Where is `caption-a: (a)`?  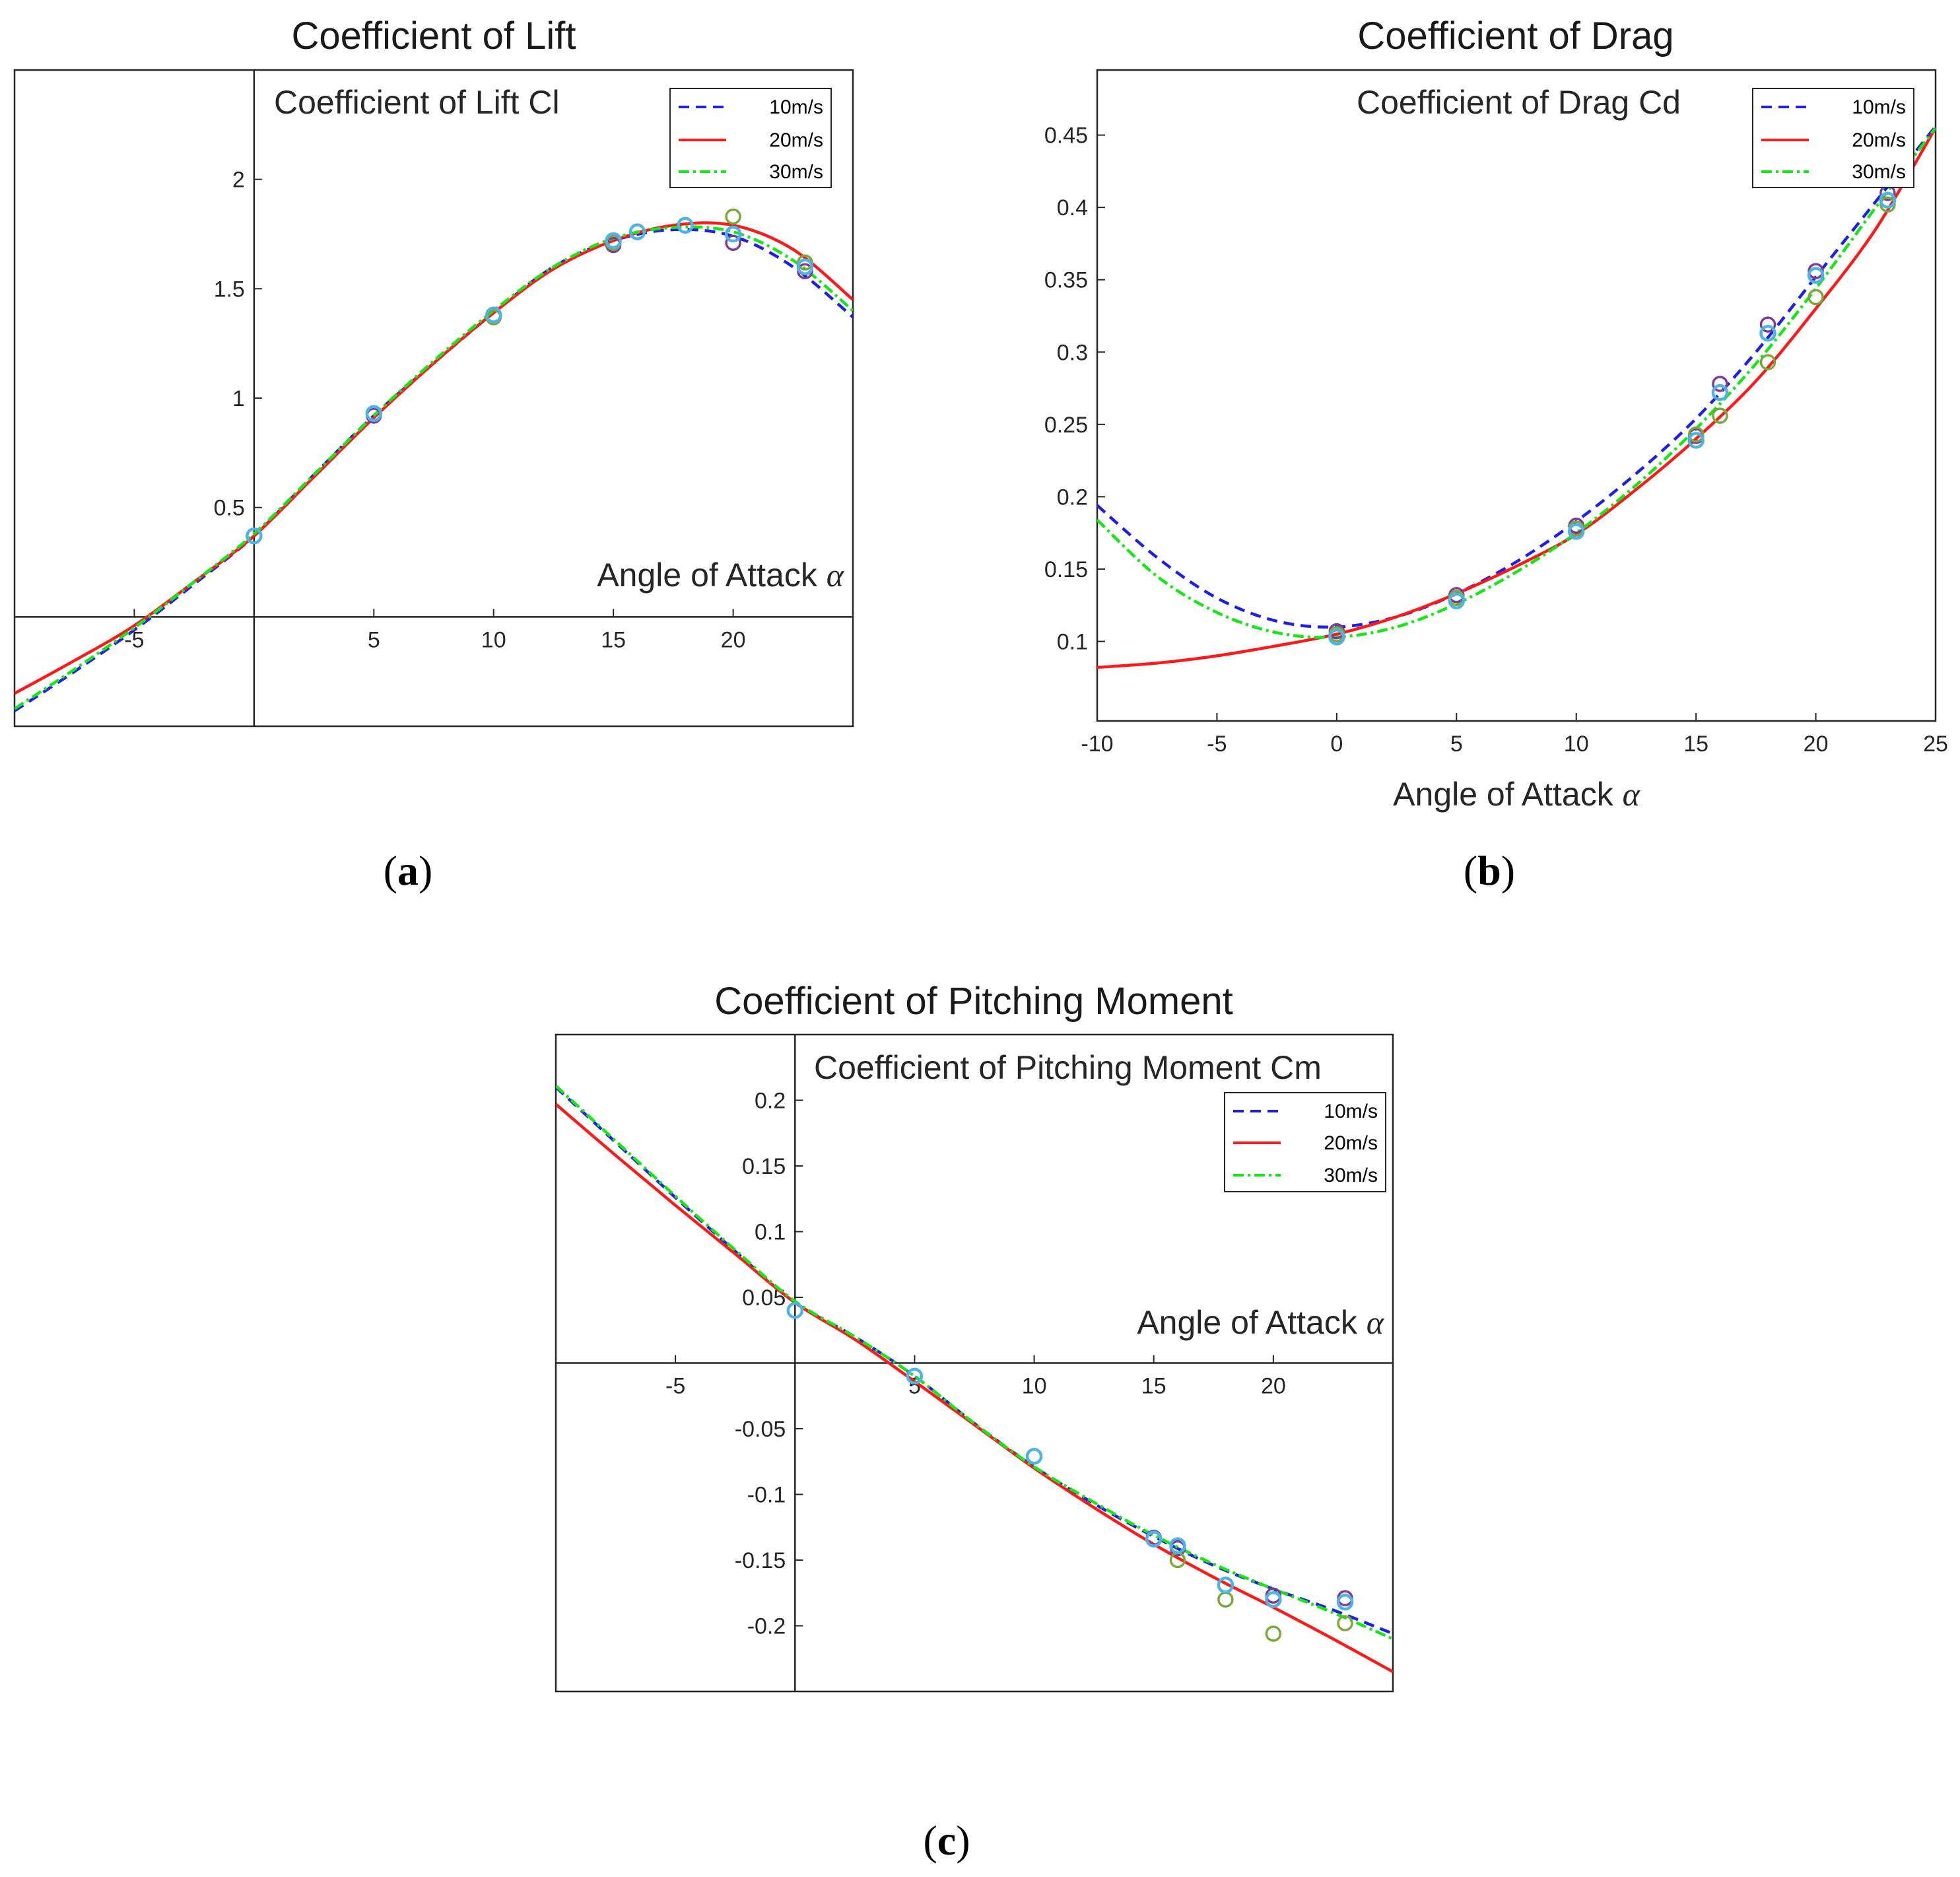
caption-a: (a) is located at coordinates (408, 870).